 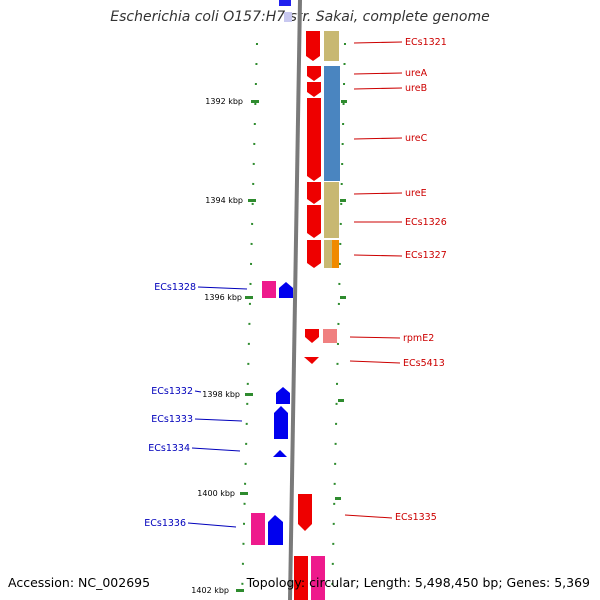 What do you see at coordinates (170, 405) in the screenshot?
I see `left-labels: ECs1328 ECs1332 ECs1333 ECs1334 ECs1336` at bounding box center [170, 405].